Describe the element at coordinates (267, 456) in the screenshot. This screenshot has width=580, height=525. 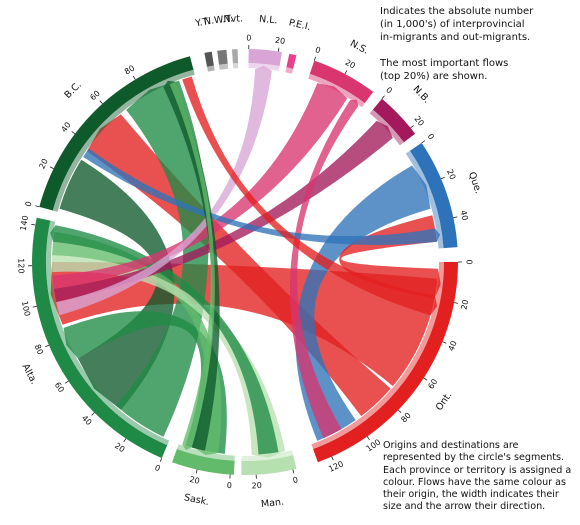
I see `region-band-man` at that location.